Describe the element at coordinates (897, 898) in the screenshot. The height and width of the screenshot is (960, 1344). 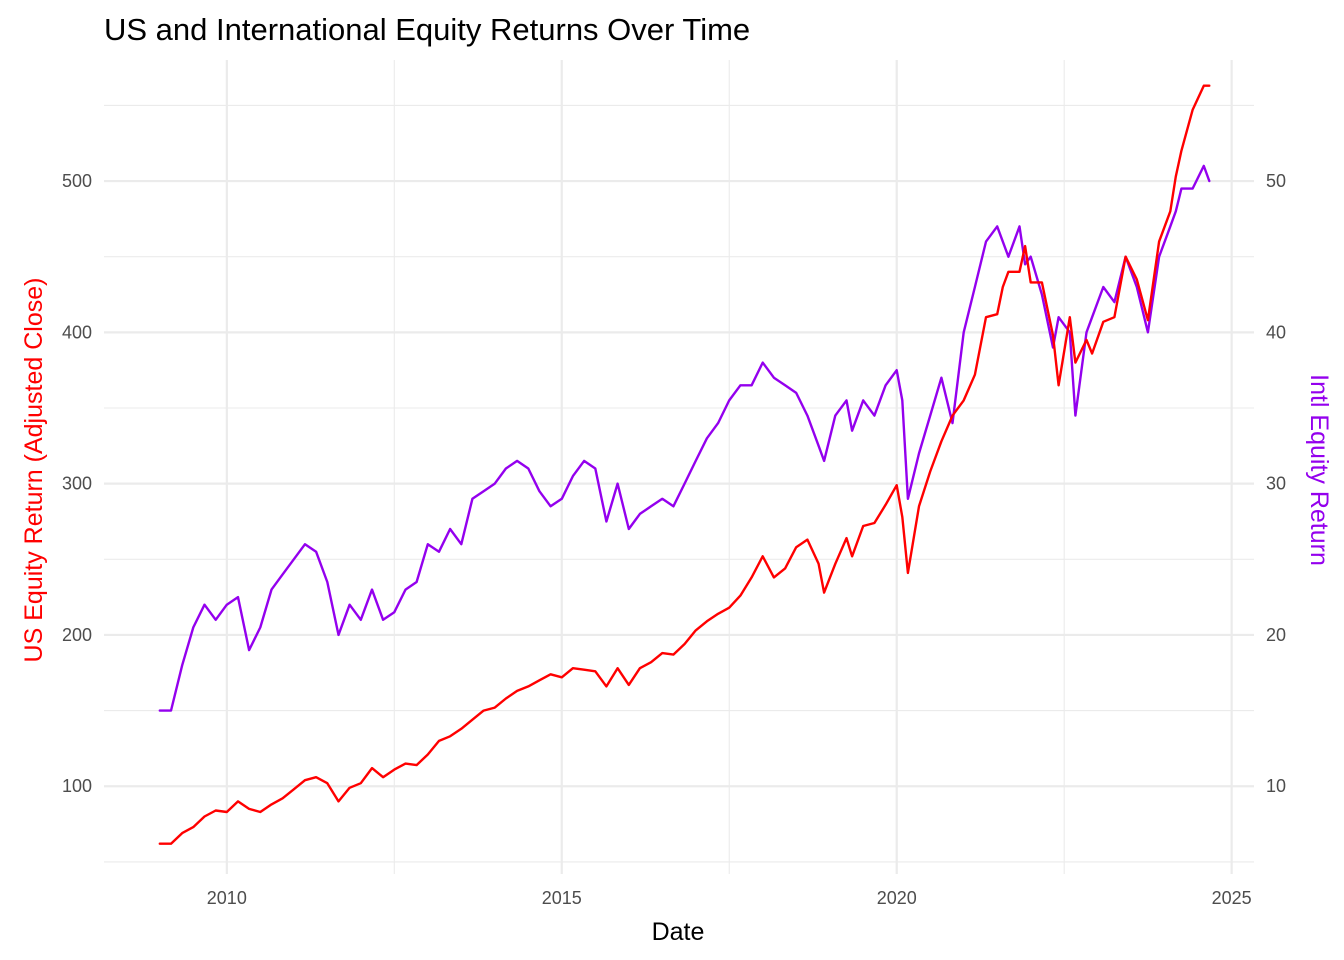
I see `x-tick-label: 2020` at that location.